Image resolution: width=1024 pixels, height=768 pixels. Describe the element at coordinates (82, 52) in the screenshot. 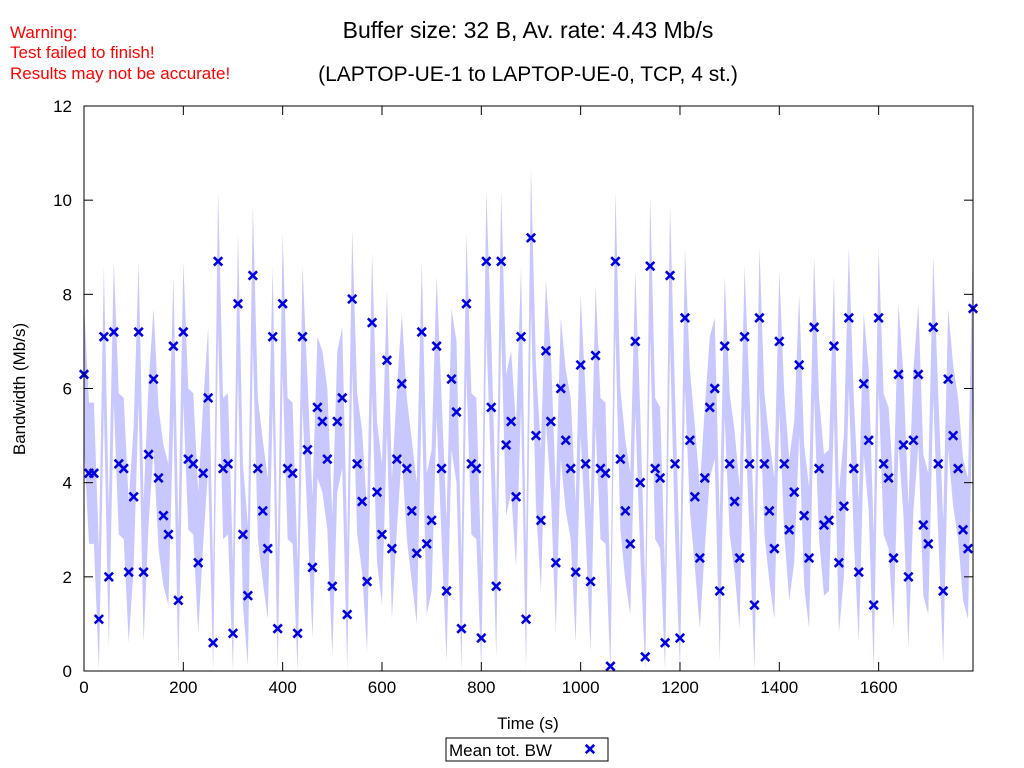

I see `warning-line-2: Test failed to finish!` at that location.